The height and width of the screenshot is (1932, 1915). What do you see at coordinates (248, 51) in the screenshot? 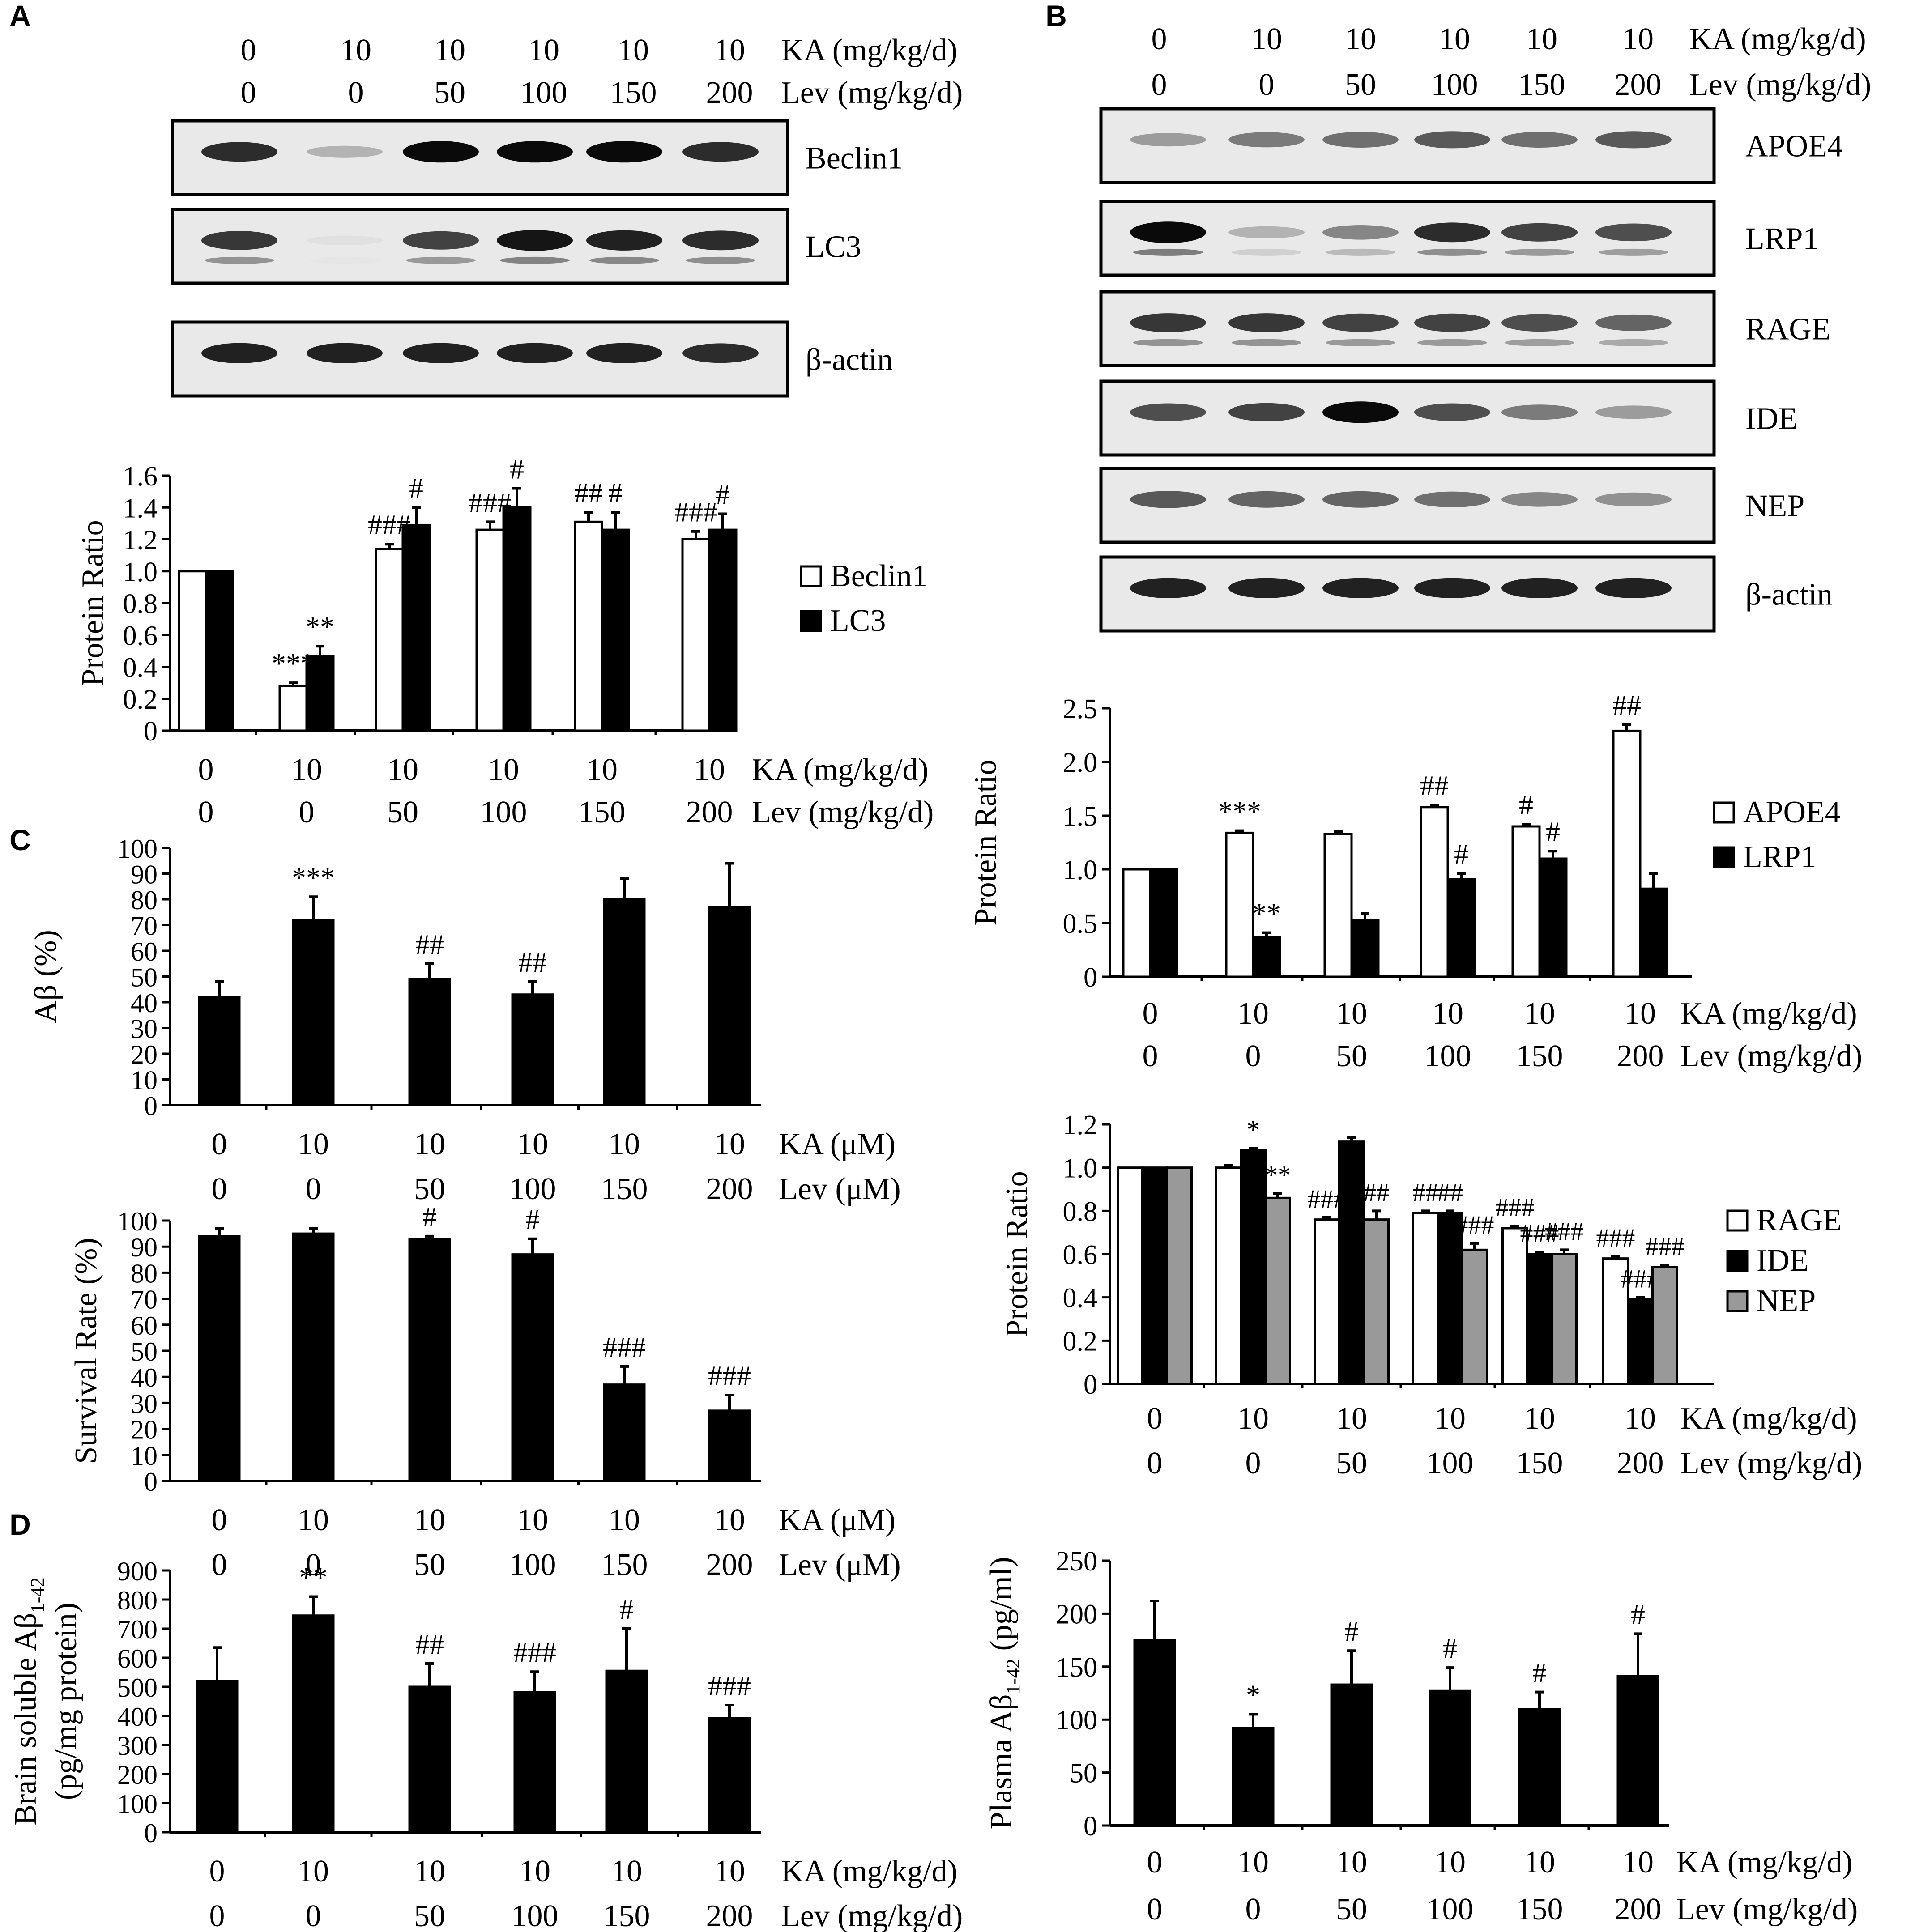
I see `ka-dose-label: 0` at bounding box center [248, 51].